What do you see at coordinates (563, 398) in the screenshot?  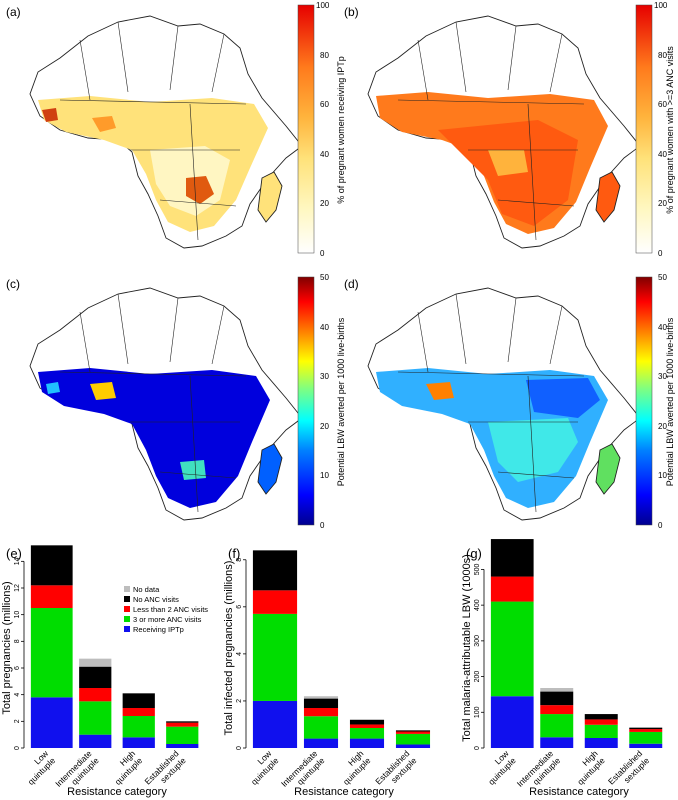 I see `lbw-fill-low` at bounding box center [563, 398].